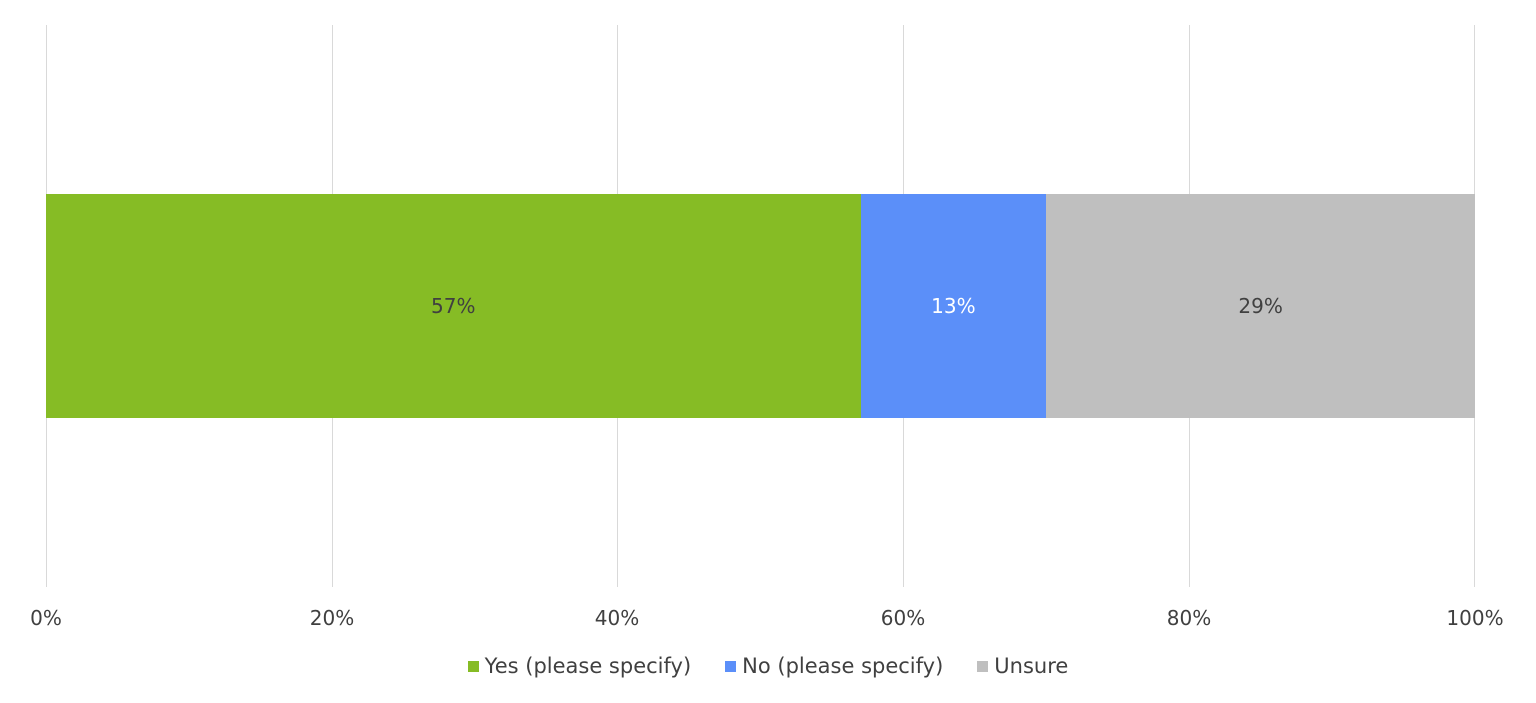 This screenshot has width=1536, height=703. I want to click on data-label-unsure: 29%, so click(1260, 306).